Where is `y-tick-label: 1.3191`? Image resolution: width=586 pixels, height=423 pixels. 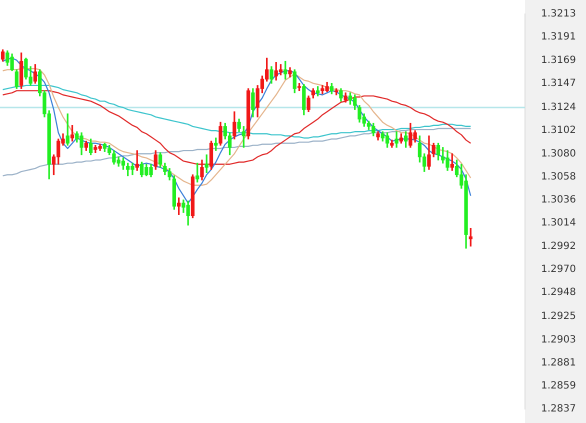 y-tick-label: 1.3191 is located at coordinates (558, 37).